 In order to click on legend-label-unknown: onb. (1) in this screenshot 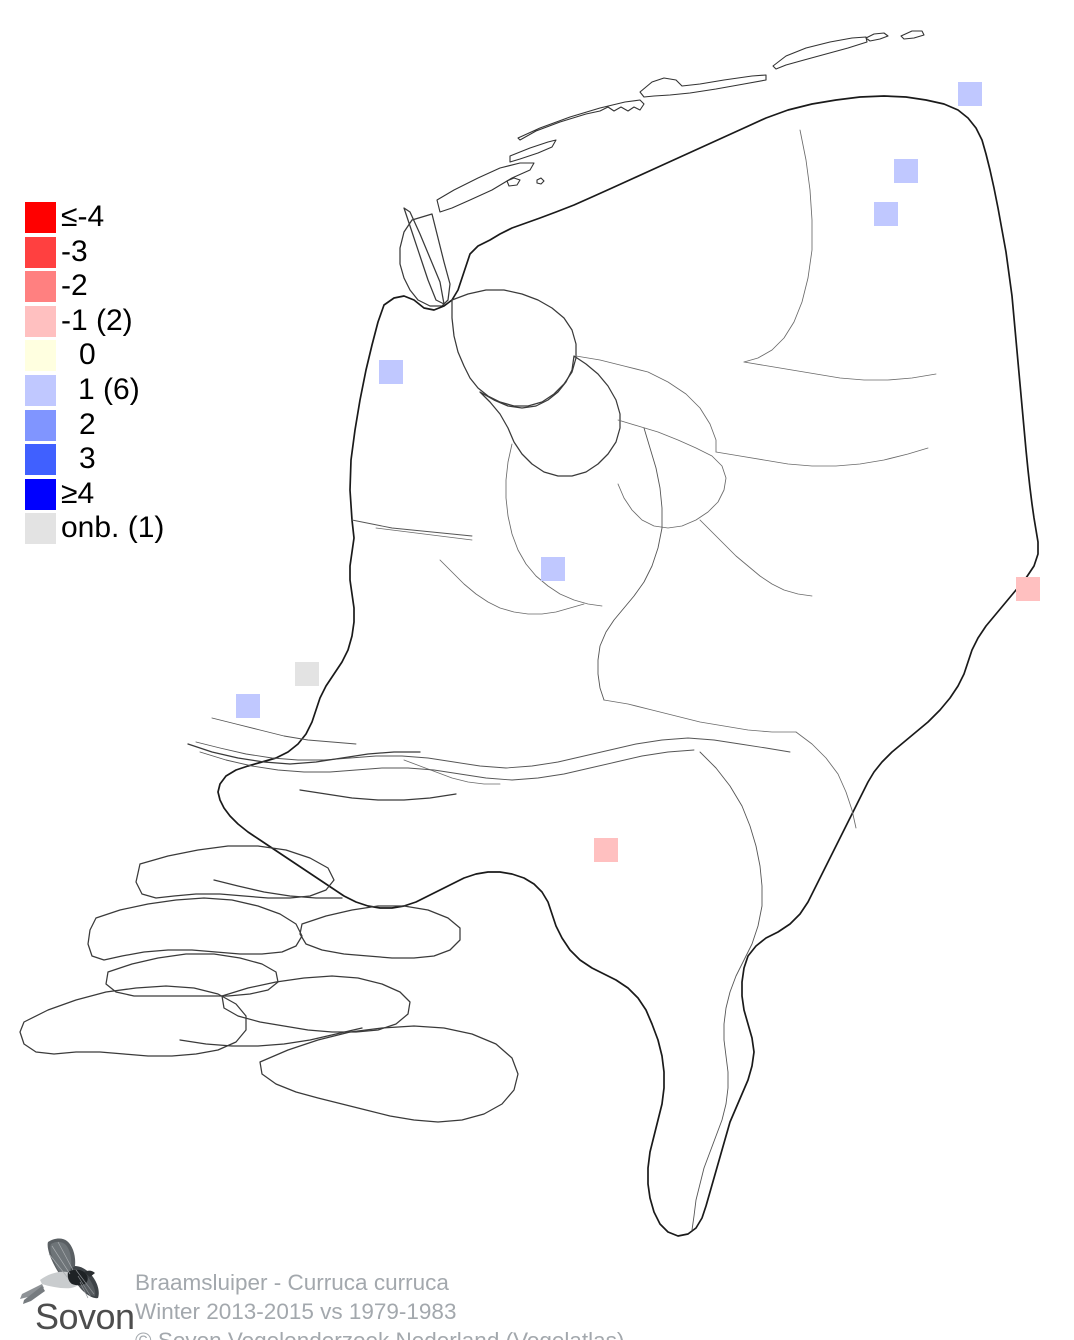, I will do `click(113, 528)`.